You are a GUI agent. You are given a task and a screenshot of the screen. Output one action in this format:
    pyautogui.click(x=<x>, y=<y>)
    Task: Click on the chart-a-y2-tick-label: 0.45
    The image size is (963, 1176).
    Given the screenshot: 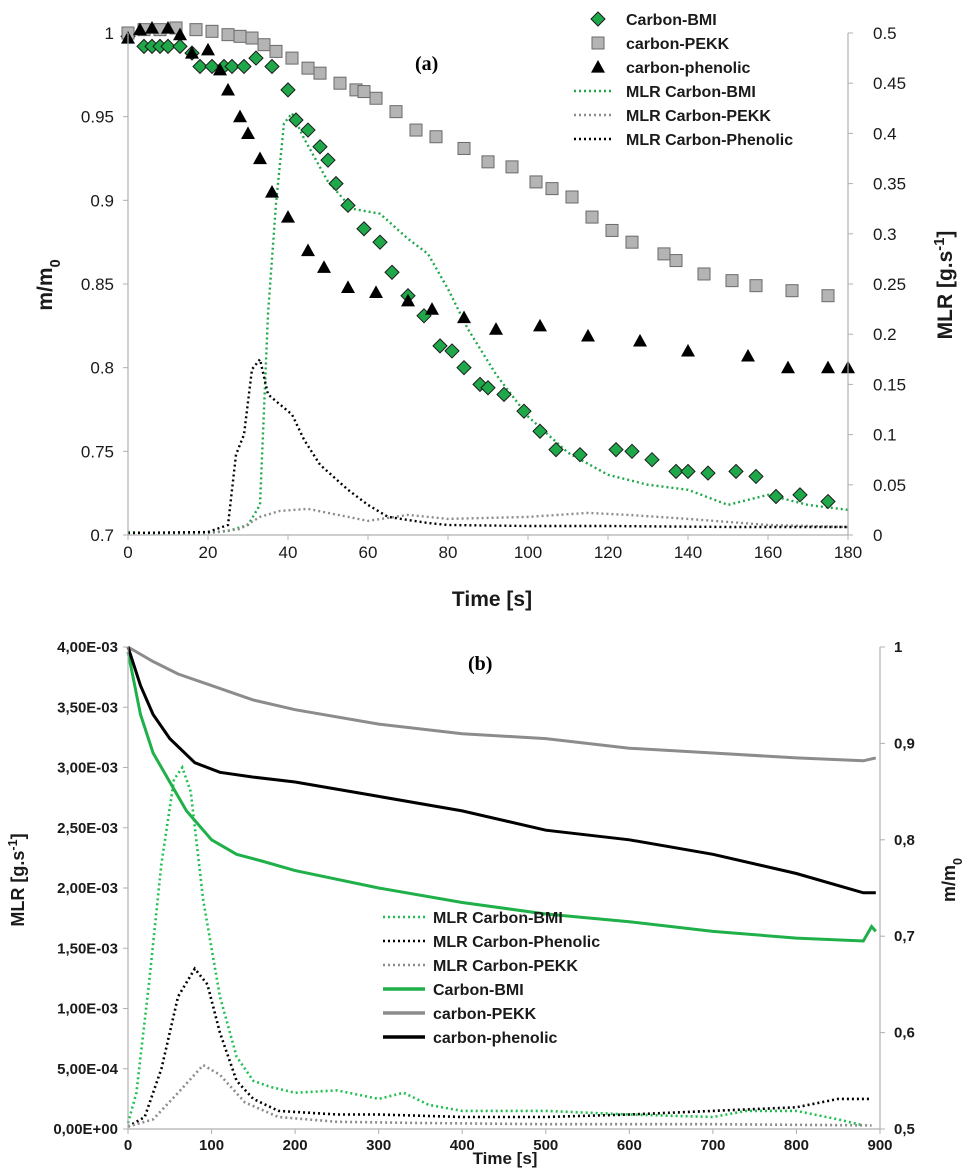 What is the action you would take?
    pyautogui.click(x=889, y=83)
    